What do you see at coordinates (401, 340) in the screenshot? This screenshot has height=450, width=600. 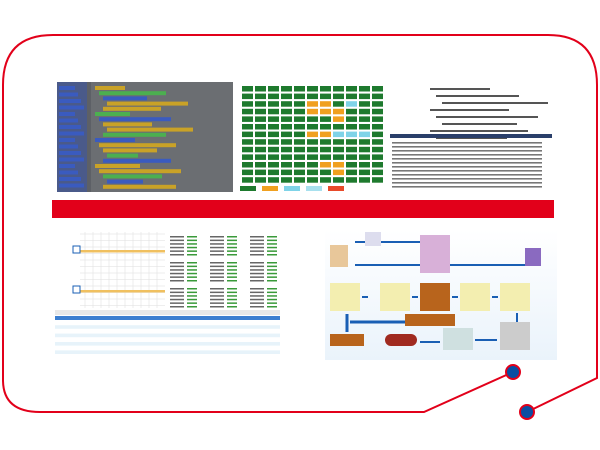 I see `warehouse-entry-pill` at bounding box center [401, 340].